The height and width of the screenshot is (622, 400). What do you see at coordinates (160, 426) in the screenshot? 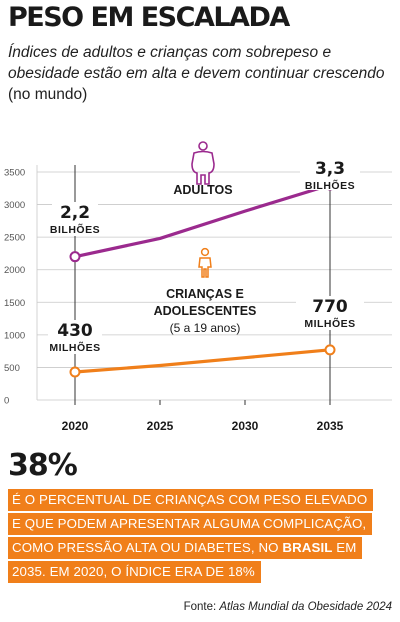
I see `x-tick-label: 2025` at bounding box center [160, 426].